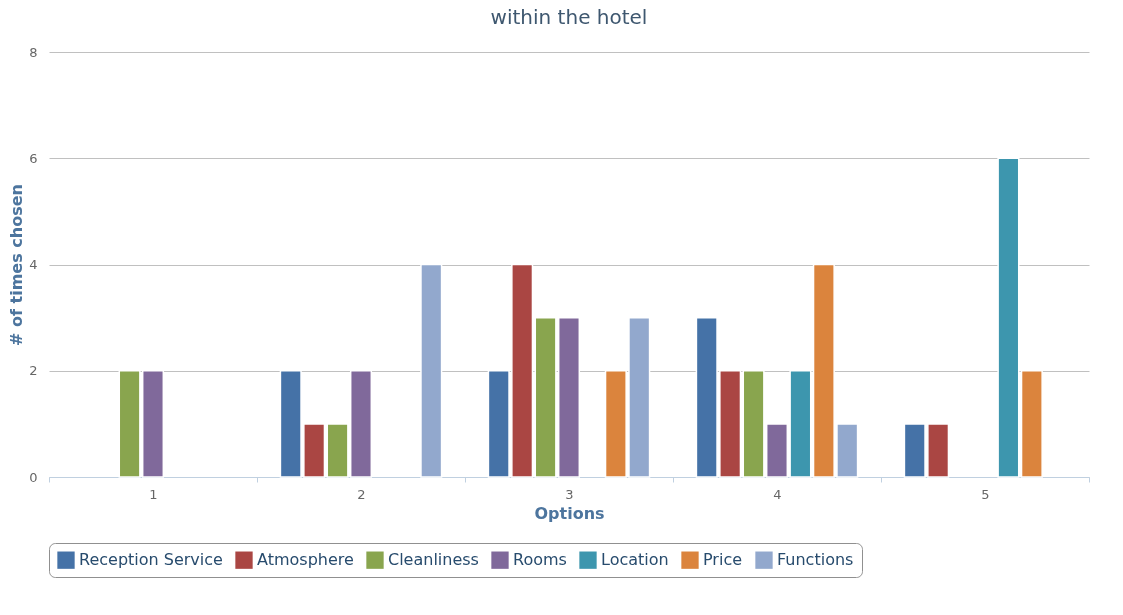 This screenshot has width=1123, height=615. Describe the element at coordinates (361, 494) in the screenshot. I see `x-tick-label: 2` at that location.